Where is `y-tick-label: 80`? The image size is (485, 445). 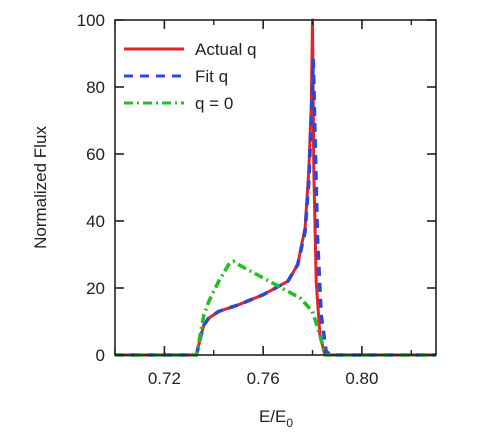 y-tick-label: 80 is located at coordinates (95, 87).